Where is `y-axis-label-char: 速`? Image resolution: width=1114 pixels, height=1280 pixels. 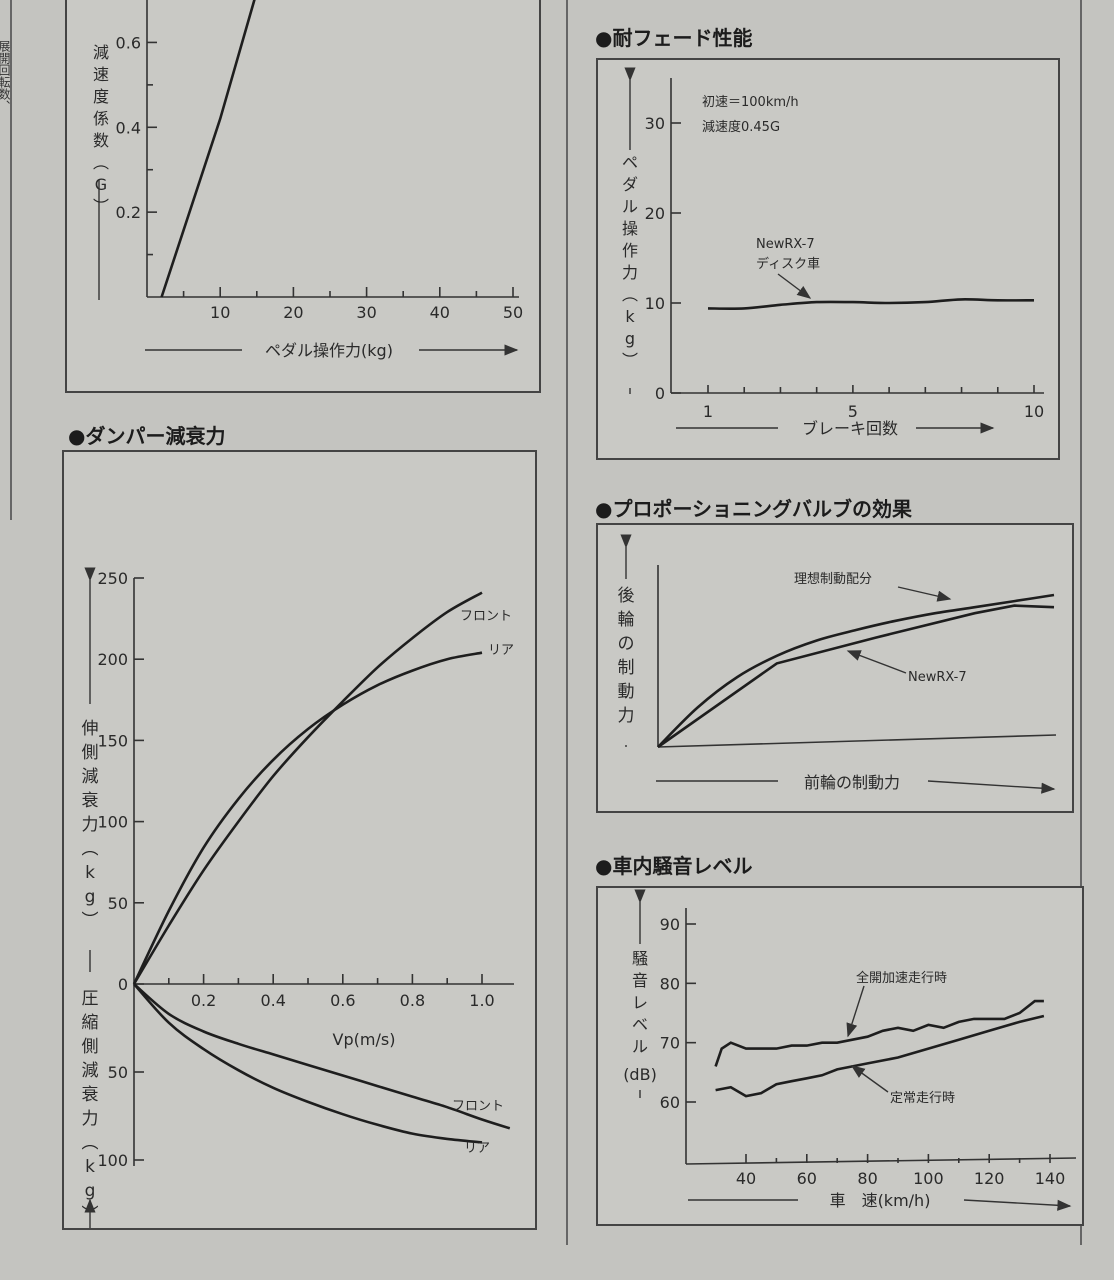
y-axis-label-char: 速 is located at coordinates (101, 74).